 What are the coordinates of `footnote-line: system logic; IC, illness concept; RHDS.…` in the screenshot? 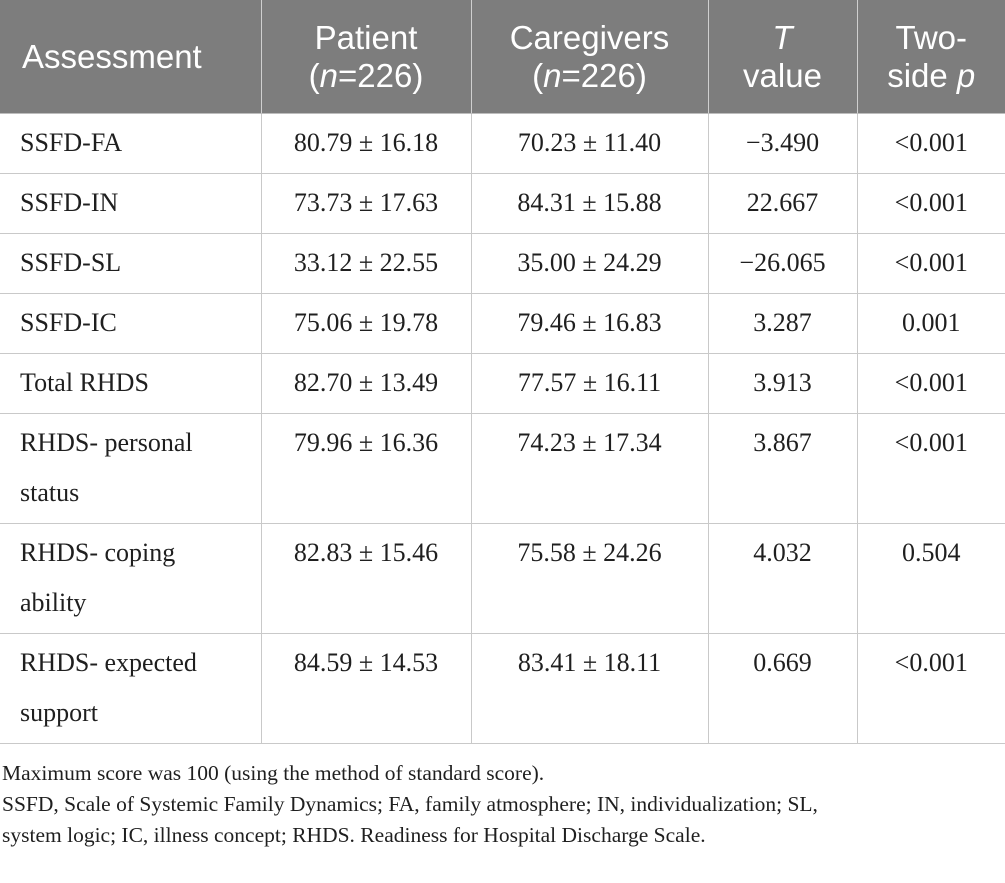 It's located at (354, 835).